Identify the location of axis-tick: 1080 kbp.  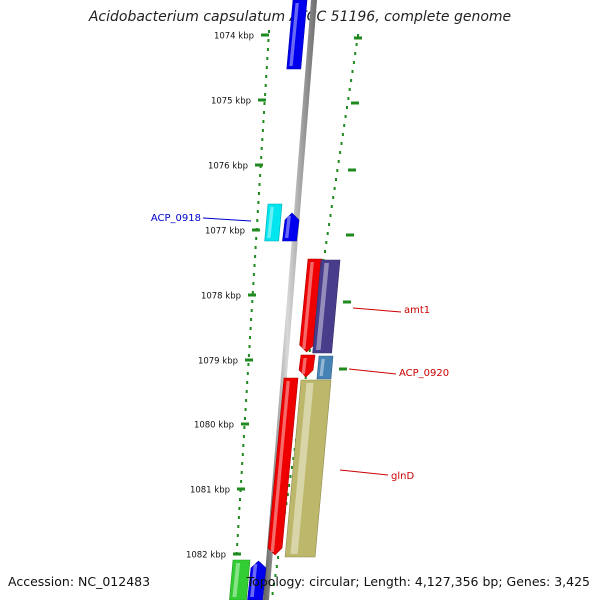
(221, 426).